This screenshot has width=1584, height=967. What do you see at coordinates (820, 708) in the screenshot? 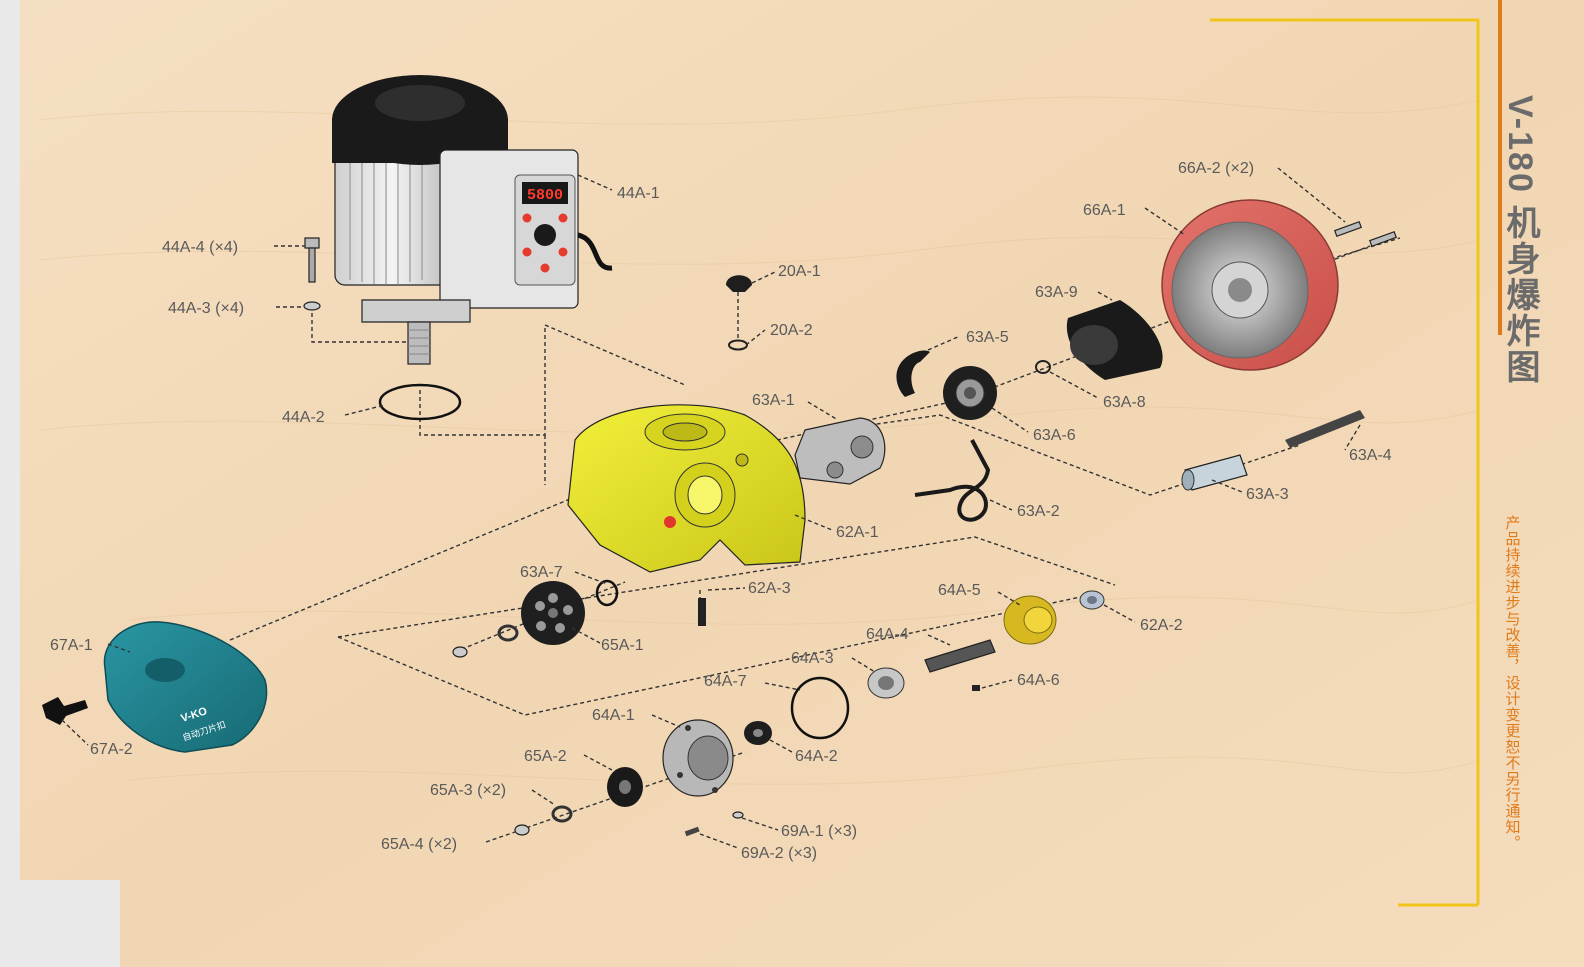
I see `oring-64a7` at bounding box center [820, 708].